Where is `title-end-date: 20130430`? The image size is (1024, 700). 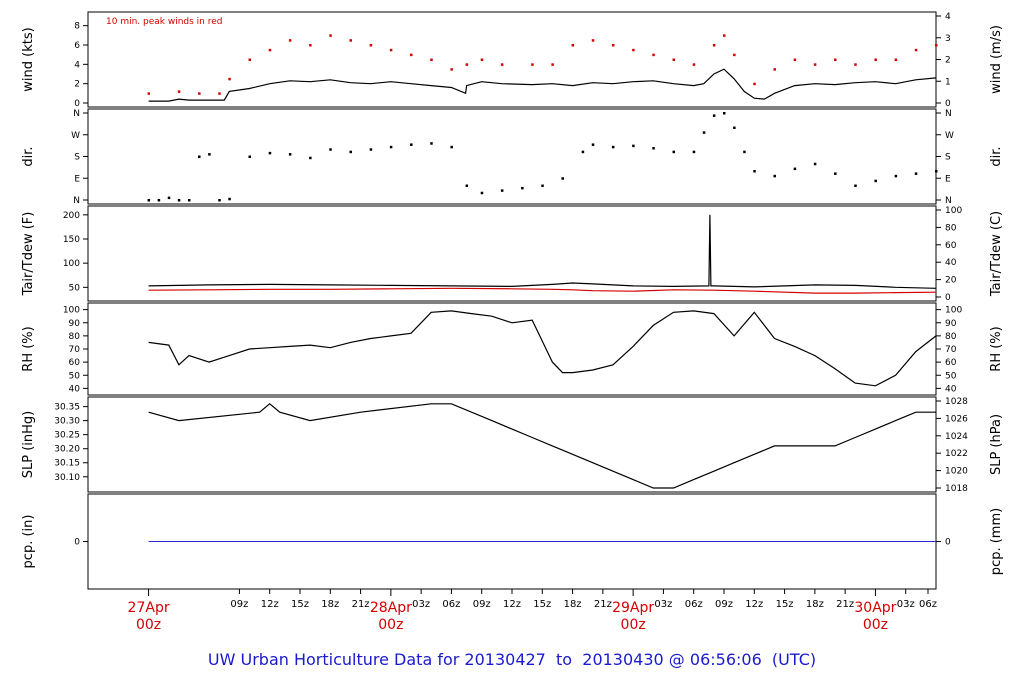
title-end-date: 20130430 is located at coordinates (623, 659).